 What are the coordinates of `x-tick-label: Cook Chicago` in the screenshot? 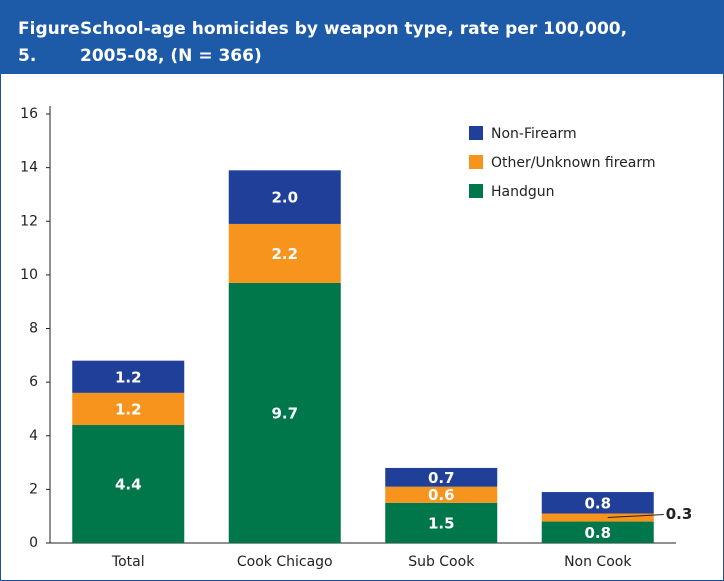 It's located at (285, 562).